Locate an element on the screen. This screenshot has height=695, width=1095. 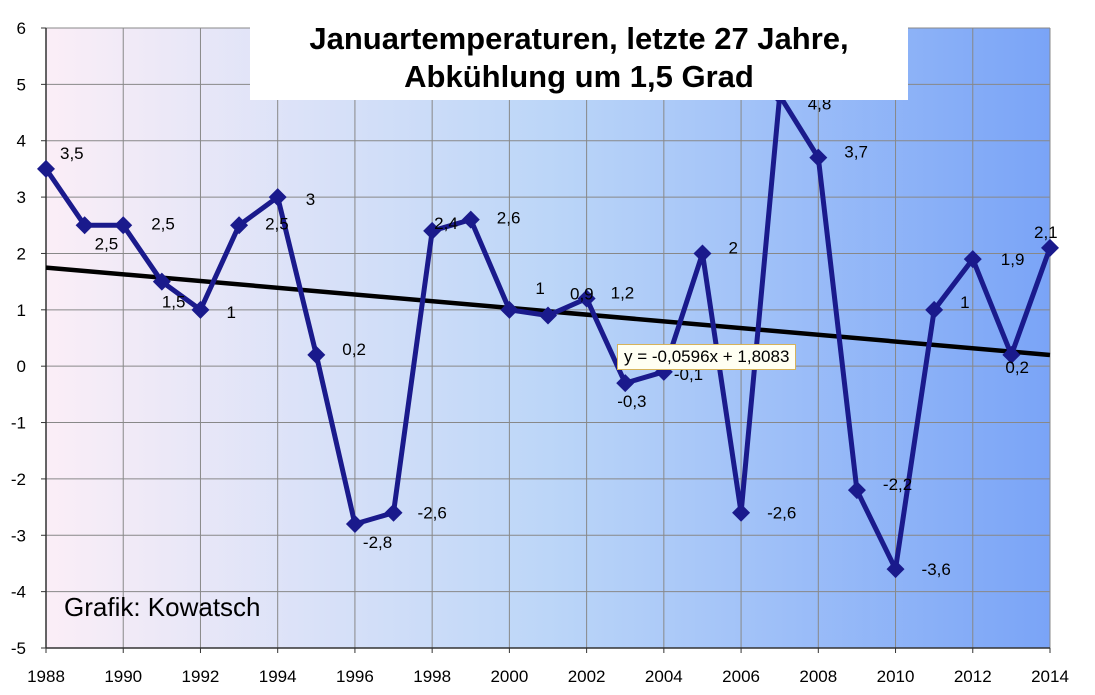
data-label: 1,2 is located at coordinates (623, 293).